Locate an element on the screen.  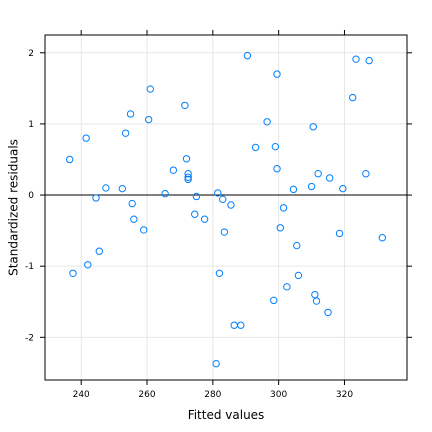
y-tick-label: 1 is located at coordinates (31, 125).